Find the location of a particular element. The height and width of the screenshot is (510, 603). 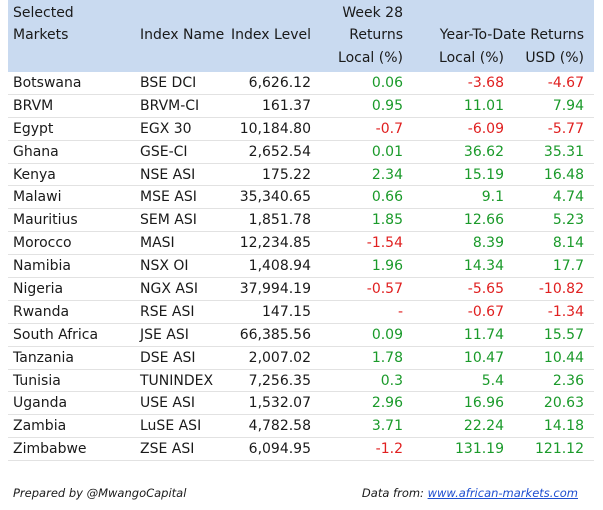

header-index-level: Index Level is located at coordinates (271, 35).